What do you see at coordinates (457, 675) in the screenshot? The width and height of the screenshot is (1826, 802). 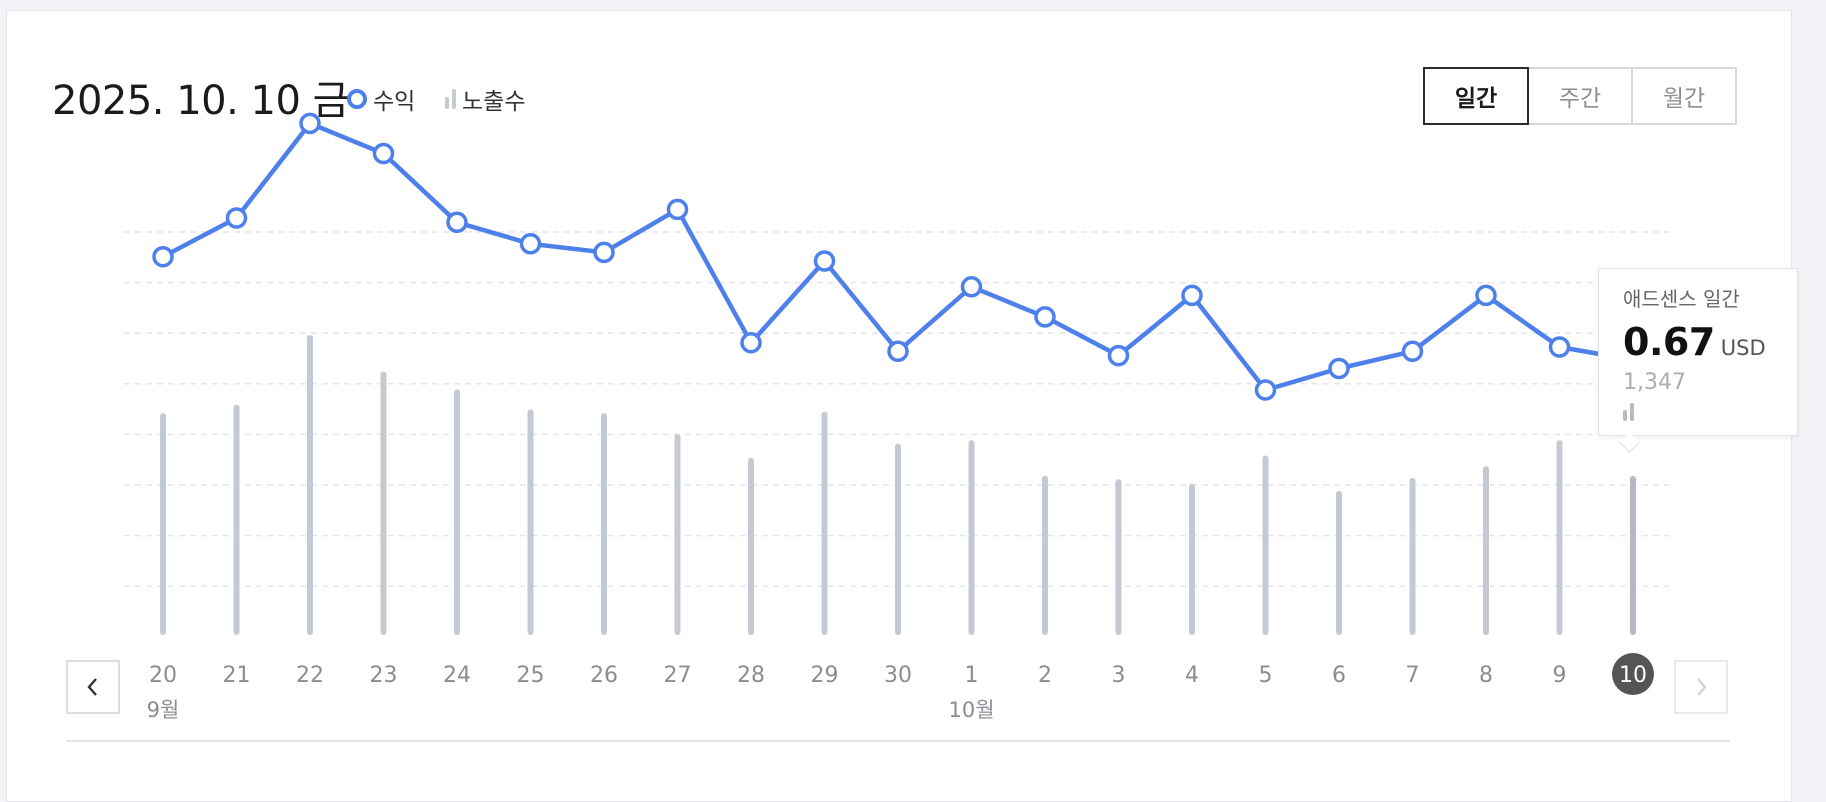 I see `x-tick-label: 24` at bounding box center [457, 675].